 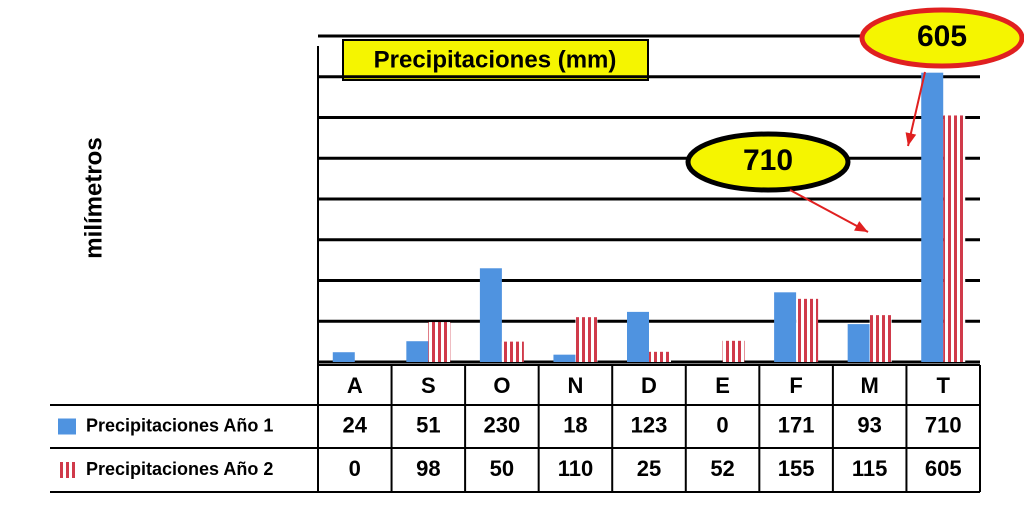 What do you see at coordinates (576, 468) in the screenshot?
I see `table-value: 110` at bounding box center [576, 468].